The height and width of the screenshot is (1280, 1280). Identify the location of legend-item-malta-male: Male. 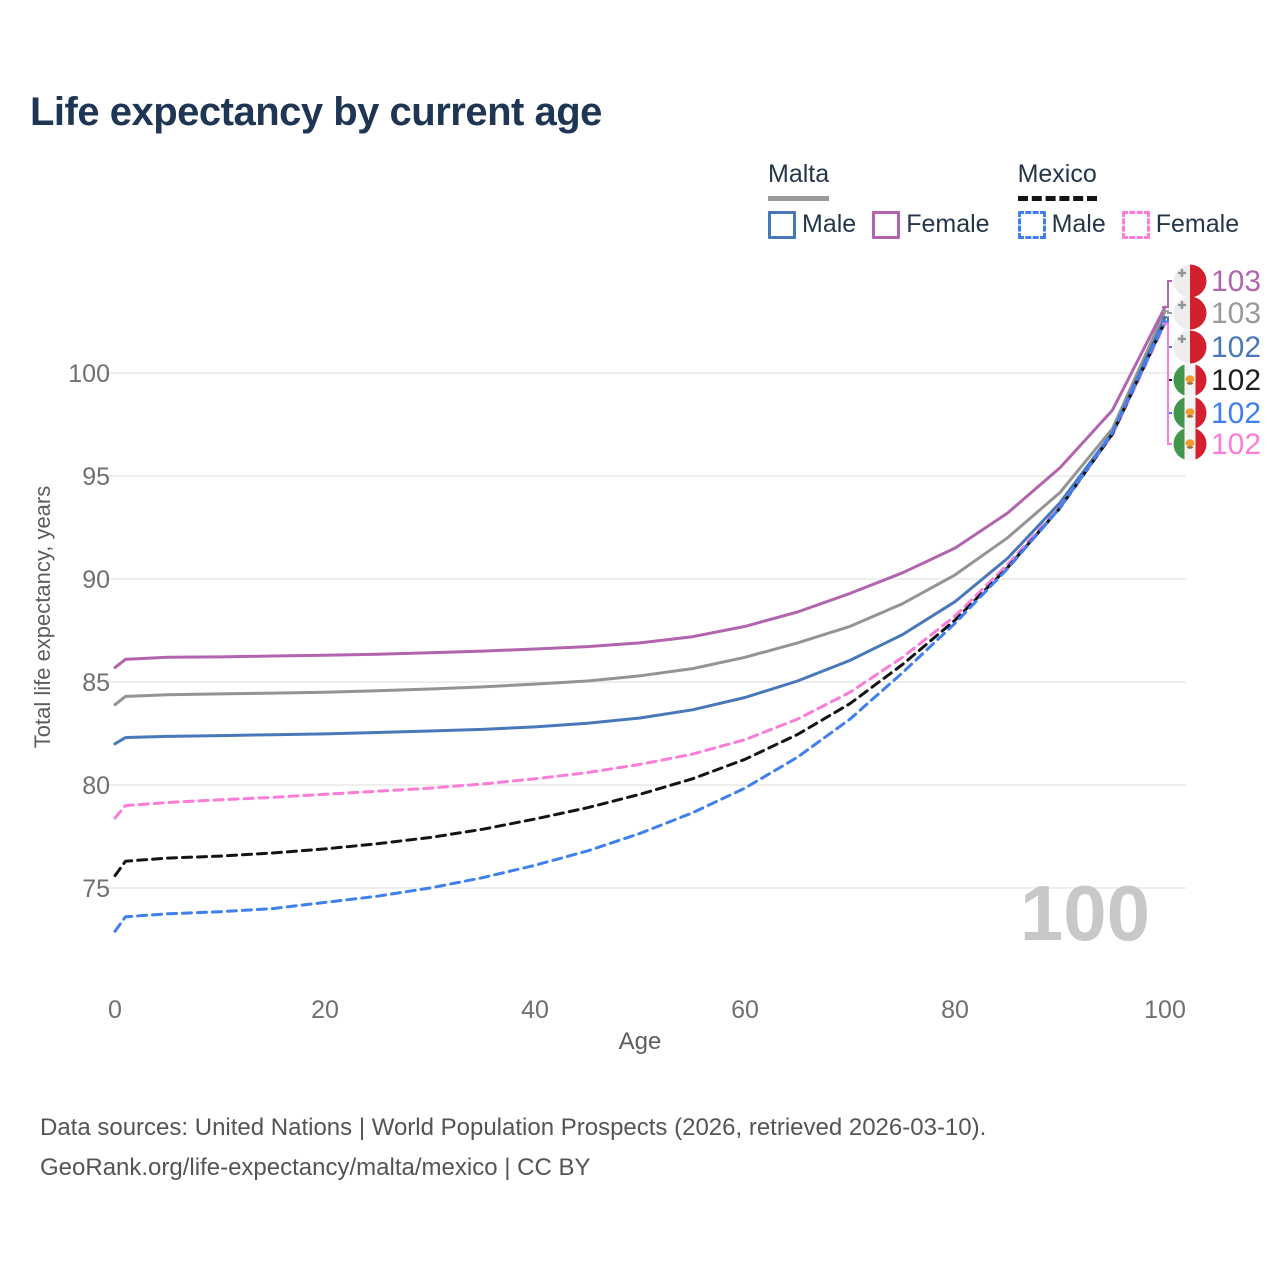
(812, 224).